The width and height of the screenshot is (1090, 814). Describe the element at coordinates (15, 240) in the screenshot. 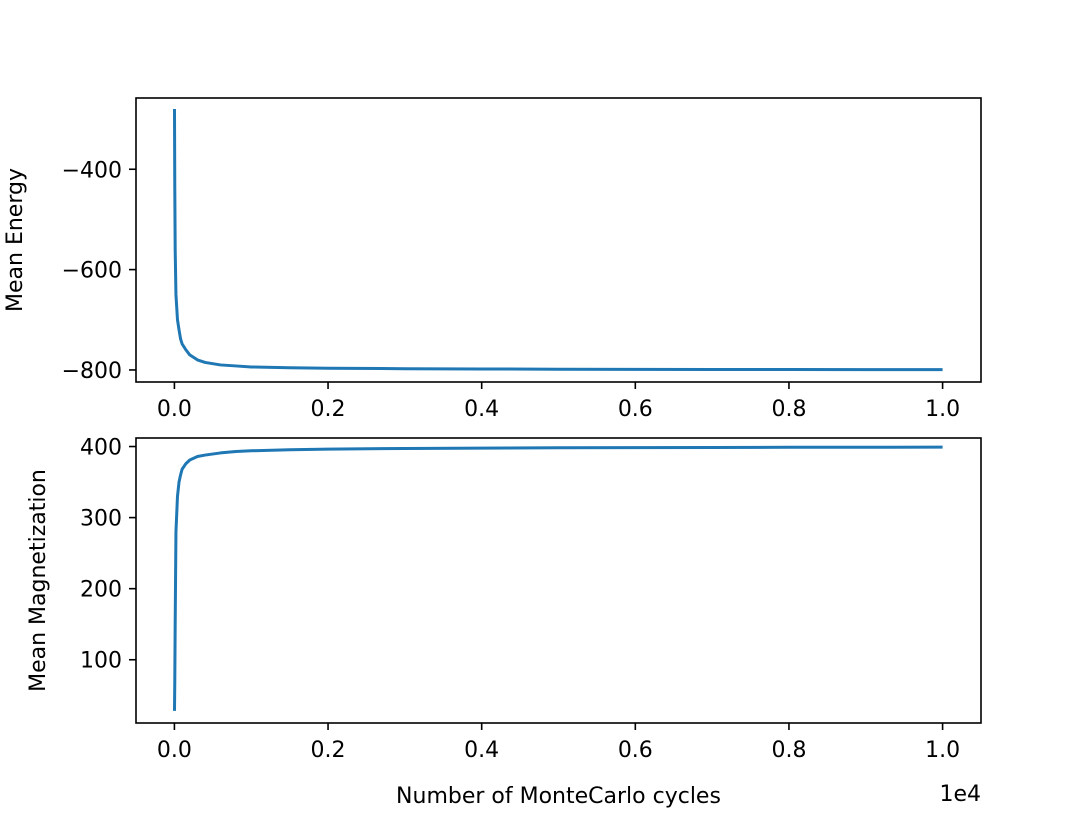

I see `plot-0-y-axis-label: Mean Energy` at that location.